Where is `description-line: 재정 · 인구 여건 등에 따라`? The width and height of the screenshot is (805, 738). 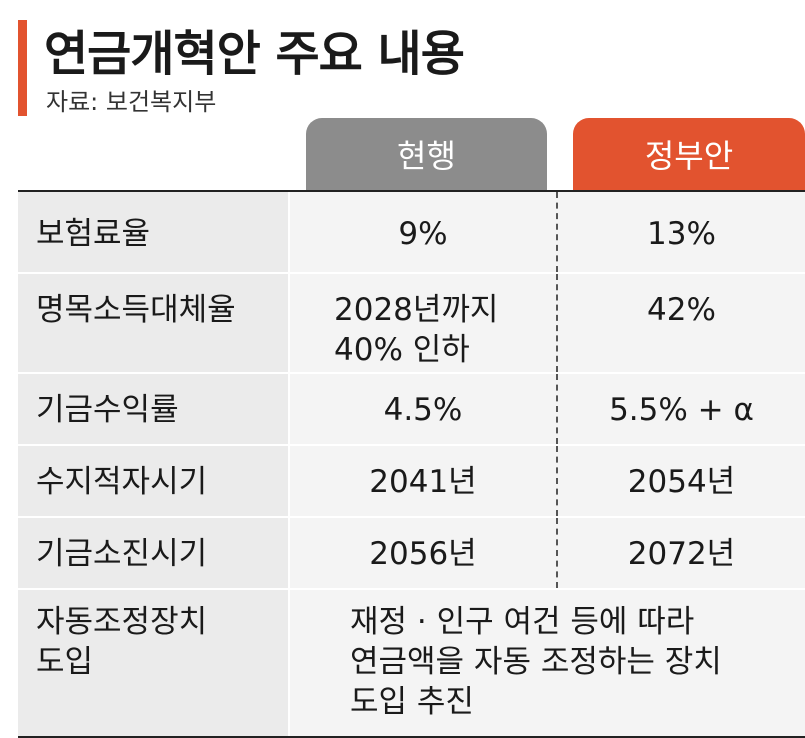 description-line: 재정 · 인구 여건 등에 따라 is located at coordinates (522, 622).